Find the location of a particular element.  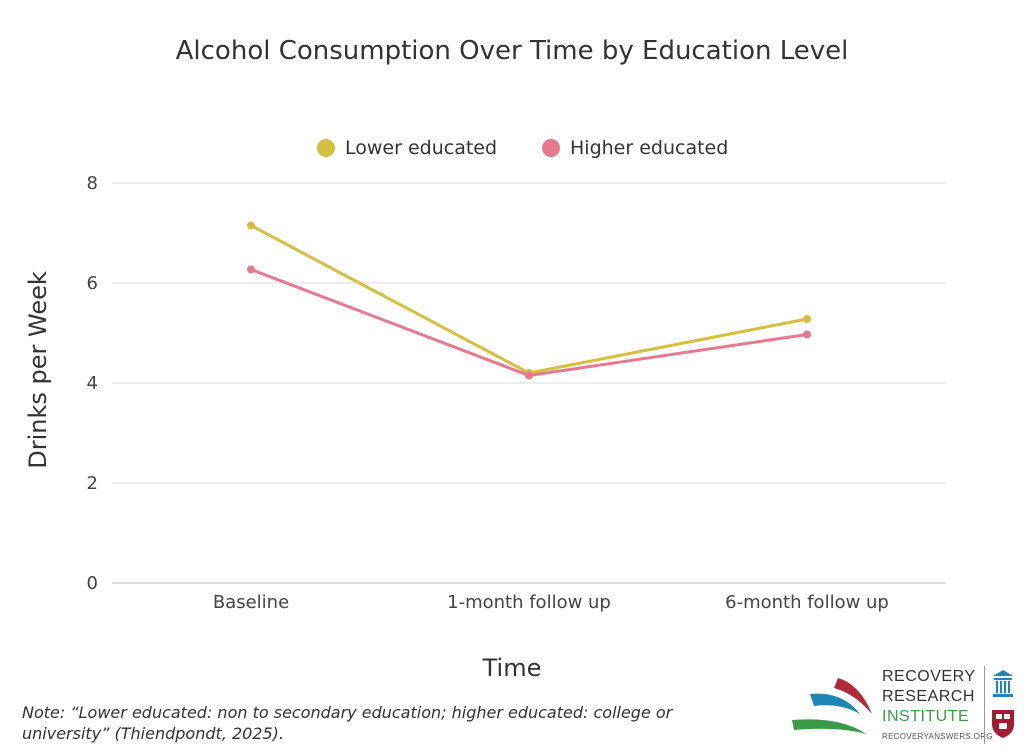

mgh-building-icon is located at coordinates (1003, 683).